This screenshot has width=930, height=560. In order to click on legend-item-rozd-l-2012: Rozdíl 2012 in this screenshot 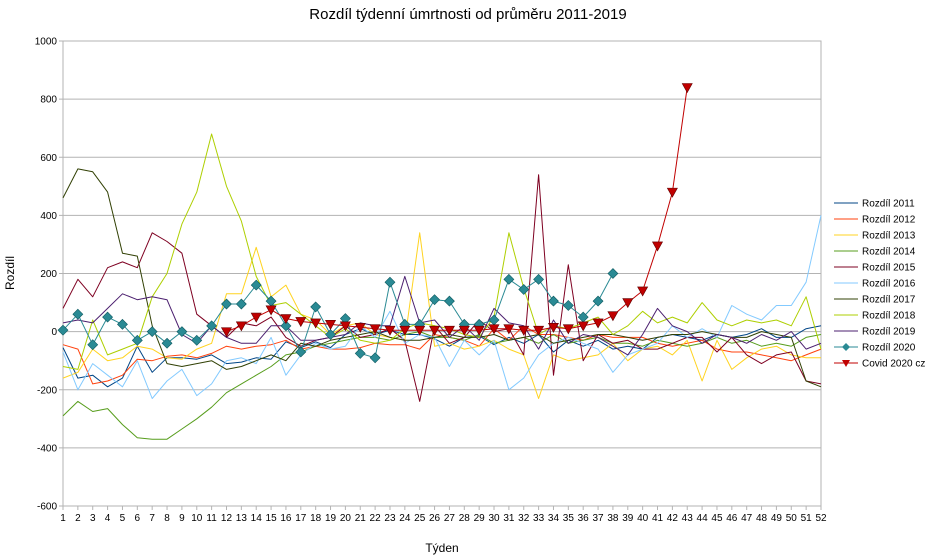, I will do `click(875, 220)`.